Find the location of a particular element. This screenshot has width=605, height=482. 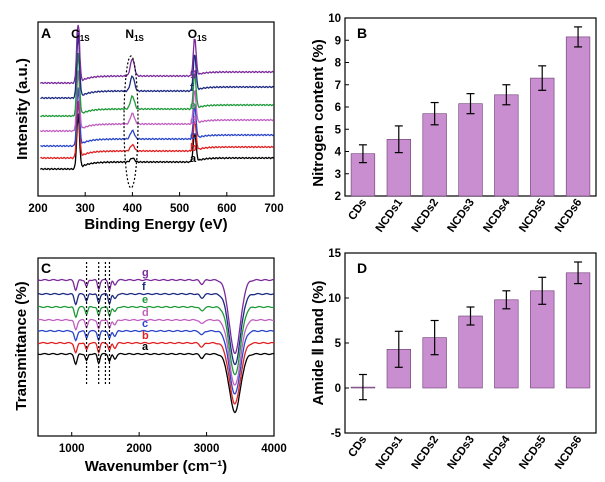

panel-d-x-label-NCDs3: NCDs3 is located at coordinates (460, 453).